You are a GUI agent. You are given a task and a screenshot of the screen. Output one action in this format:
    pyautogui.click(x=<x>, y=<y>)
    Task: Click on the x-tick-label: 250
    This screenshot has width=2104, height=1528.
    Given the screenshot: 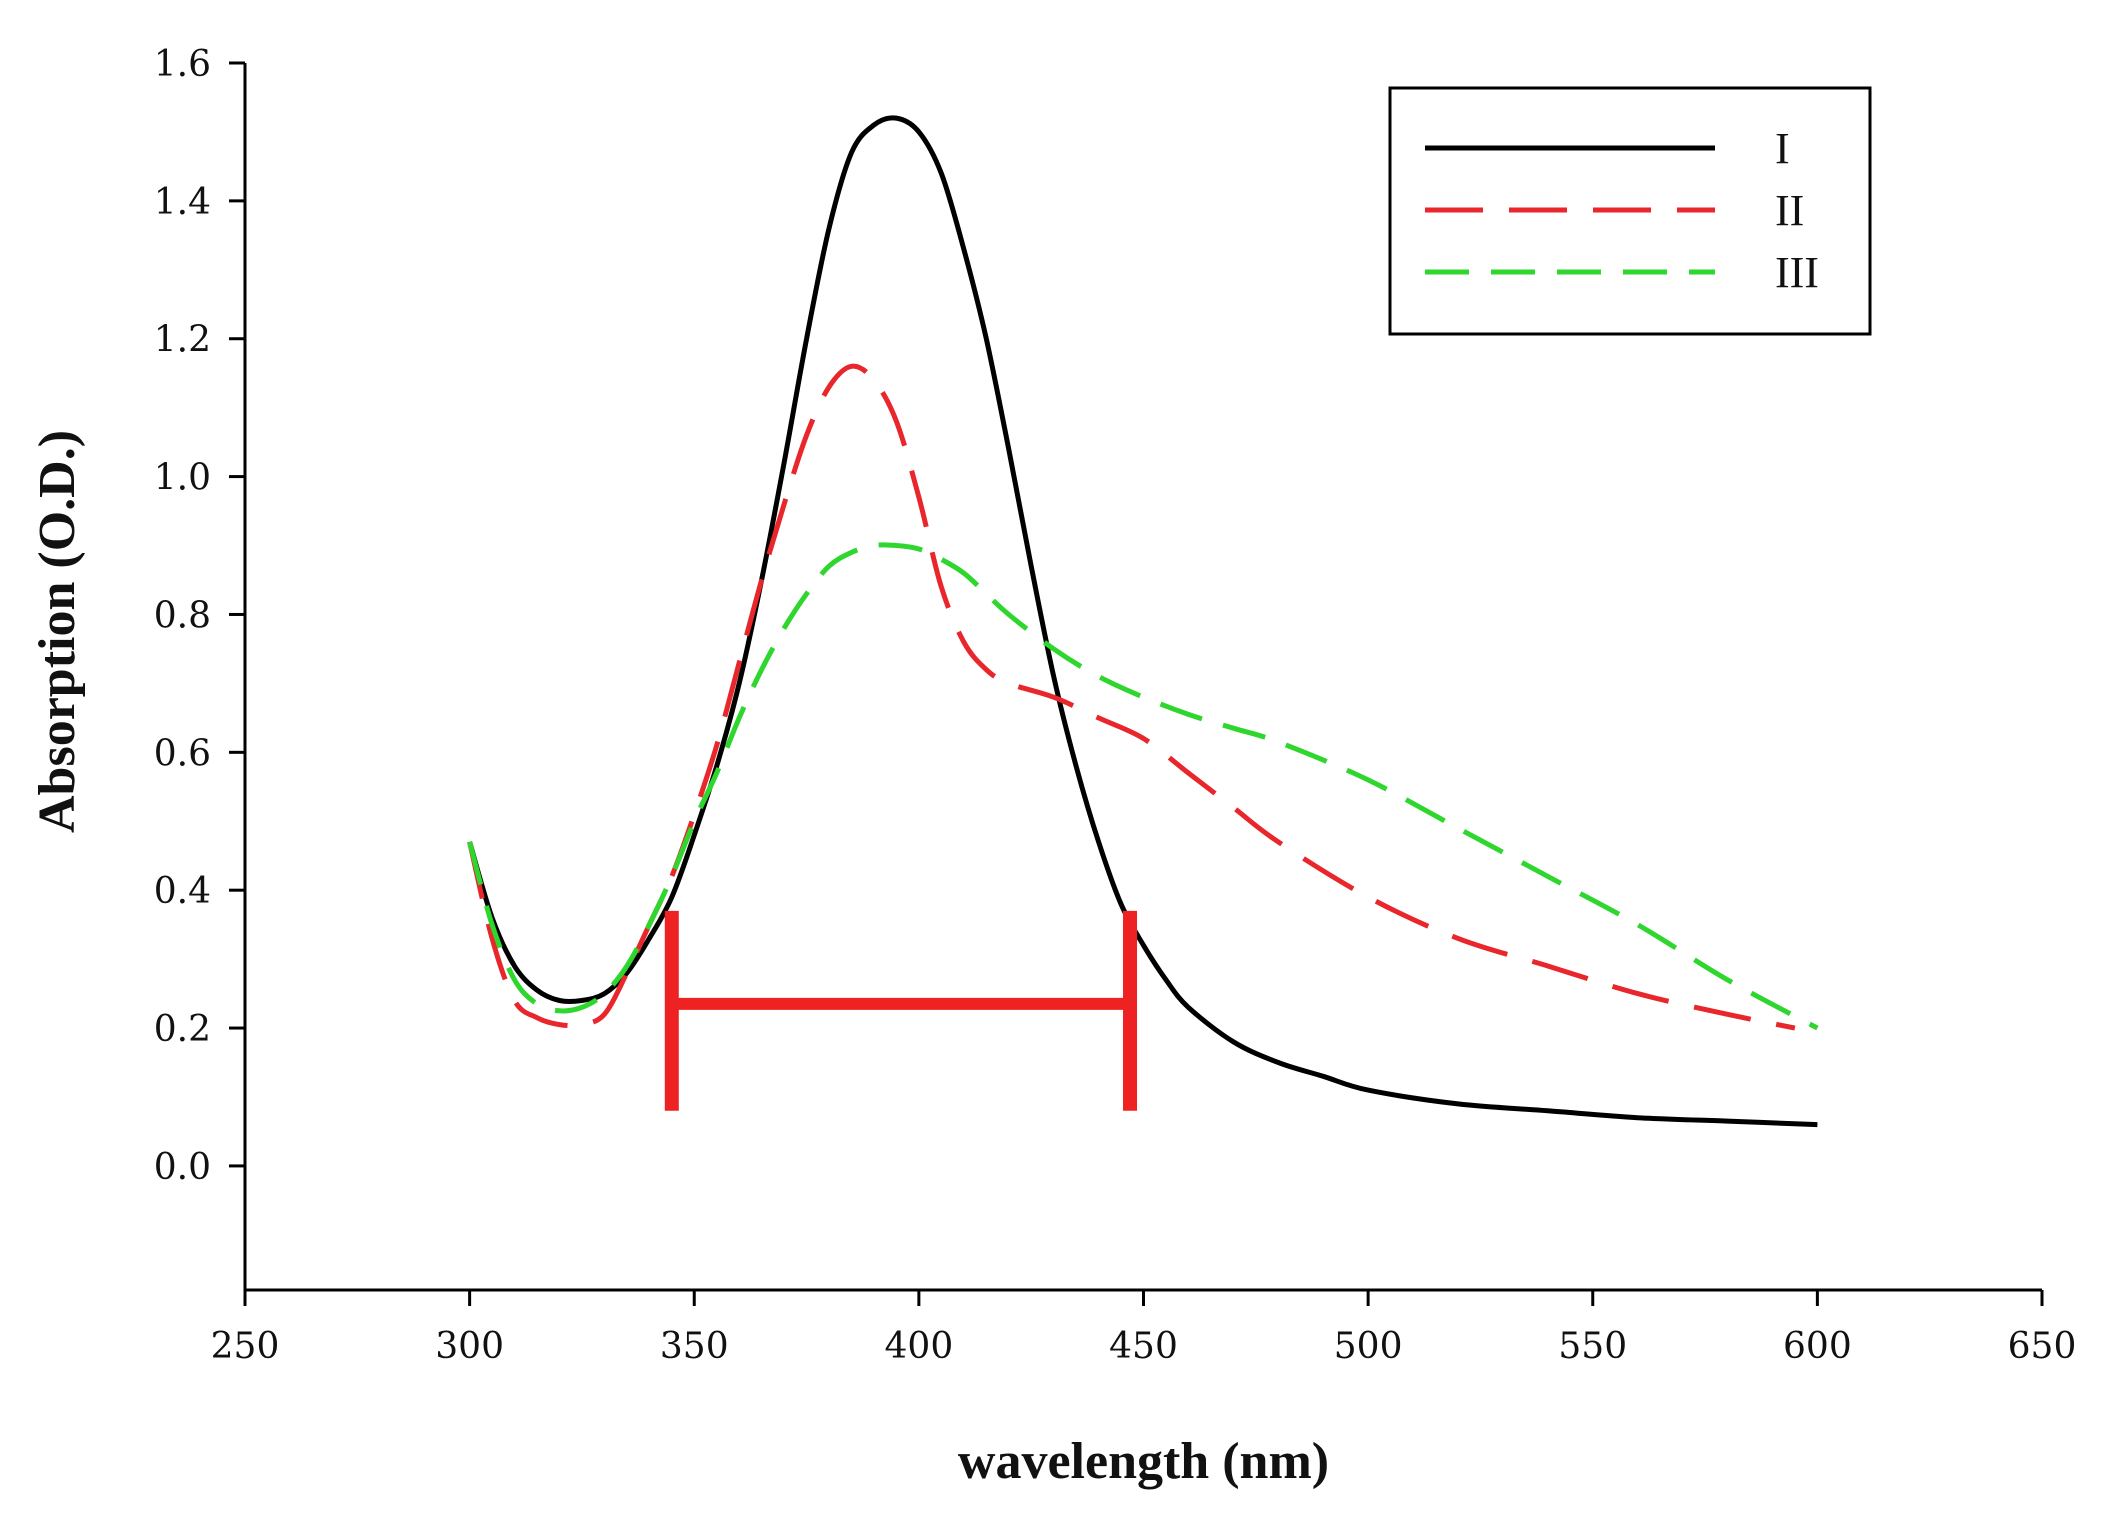 What is the action you would take?
    pyautogui.click(x=245, y=1346)
    